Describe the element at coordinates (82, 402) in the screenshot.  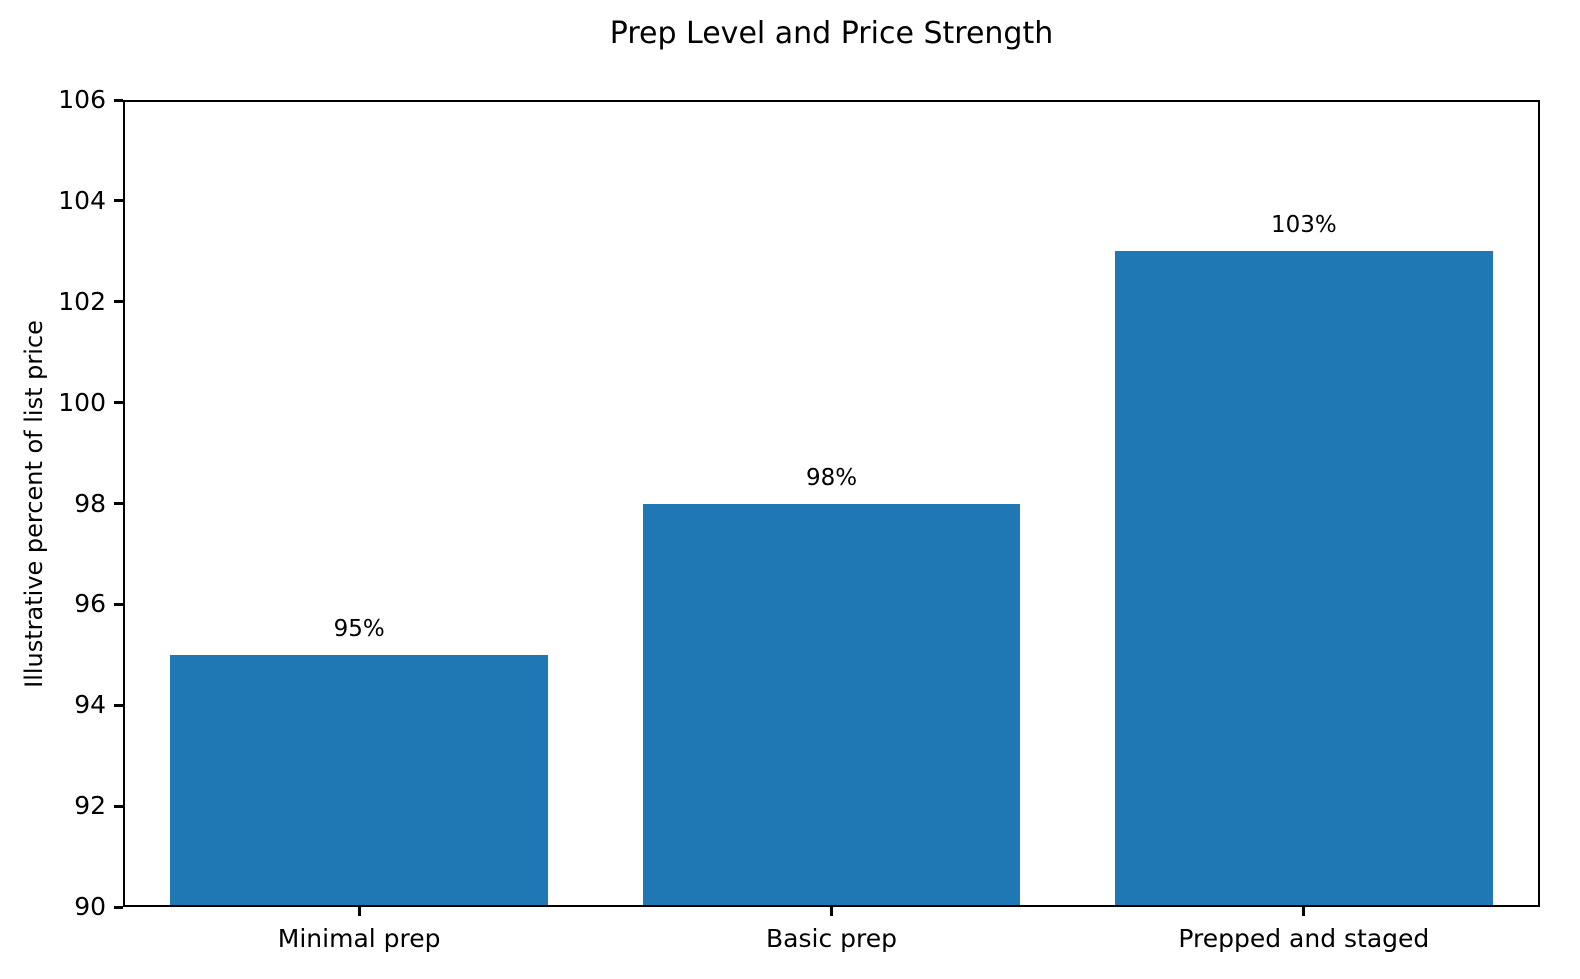
I see `y-tick-label: 100` at that location.